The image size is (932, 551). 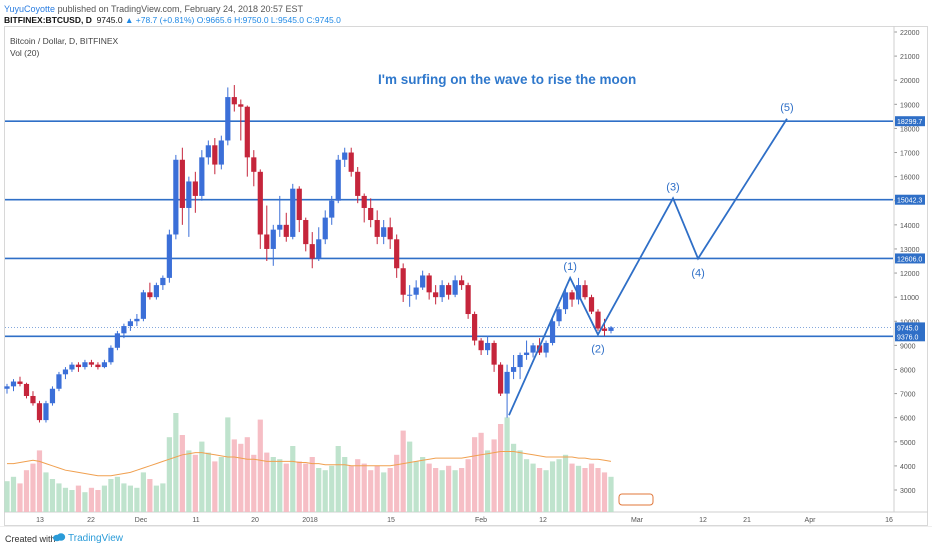 I want to click on y-axis-label: 6000, so click(x=908, y=419).